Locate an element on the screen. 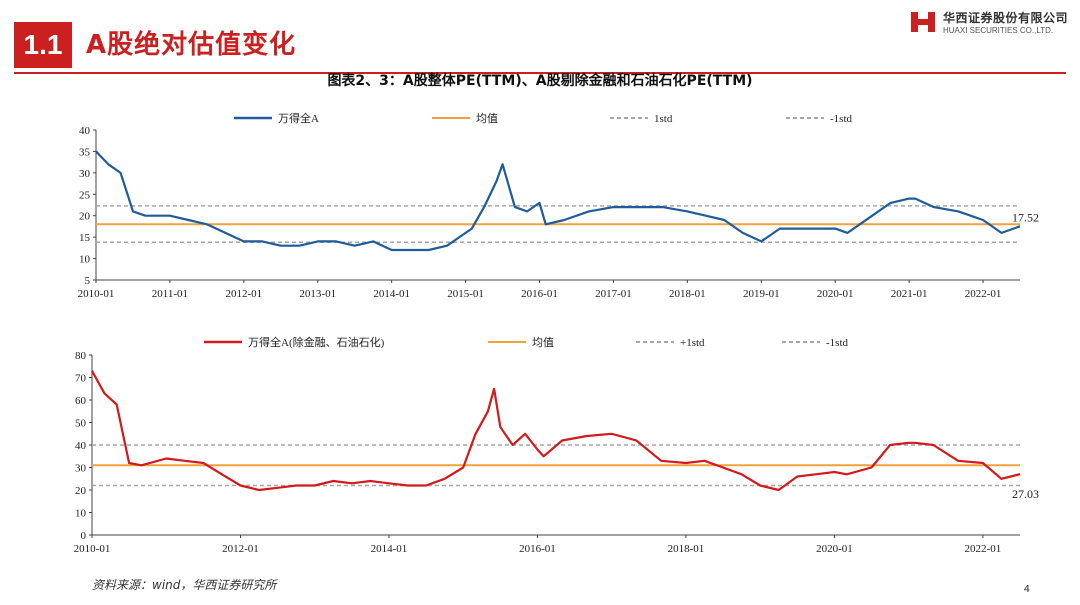  chart2-x-tick-label: 2012-01 is located at coordinates (240, 549).